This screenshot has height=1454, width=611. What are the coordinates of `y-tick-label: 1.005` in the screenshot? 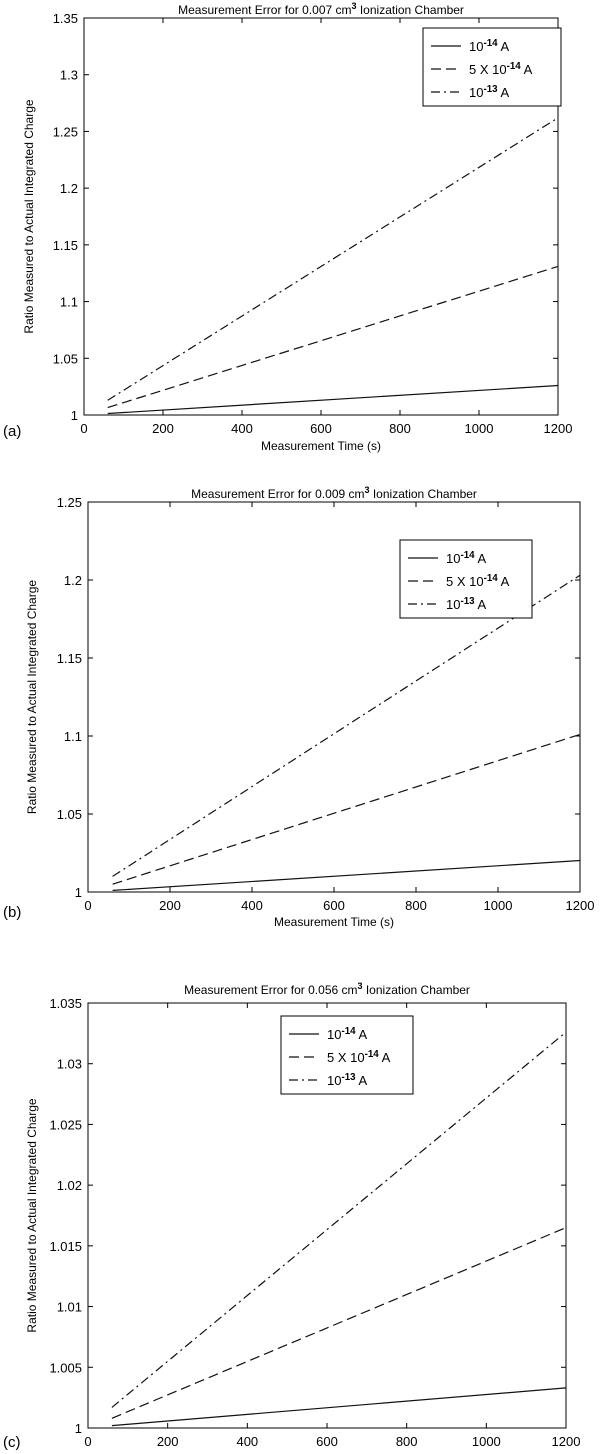 It's located at (65, 1367).